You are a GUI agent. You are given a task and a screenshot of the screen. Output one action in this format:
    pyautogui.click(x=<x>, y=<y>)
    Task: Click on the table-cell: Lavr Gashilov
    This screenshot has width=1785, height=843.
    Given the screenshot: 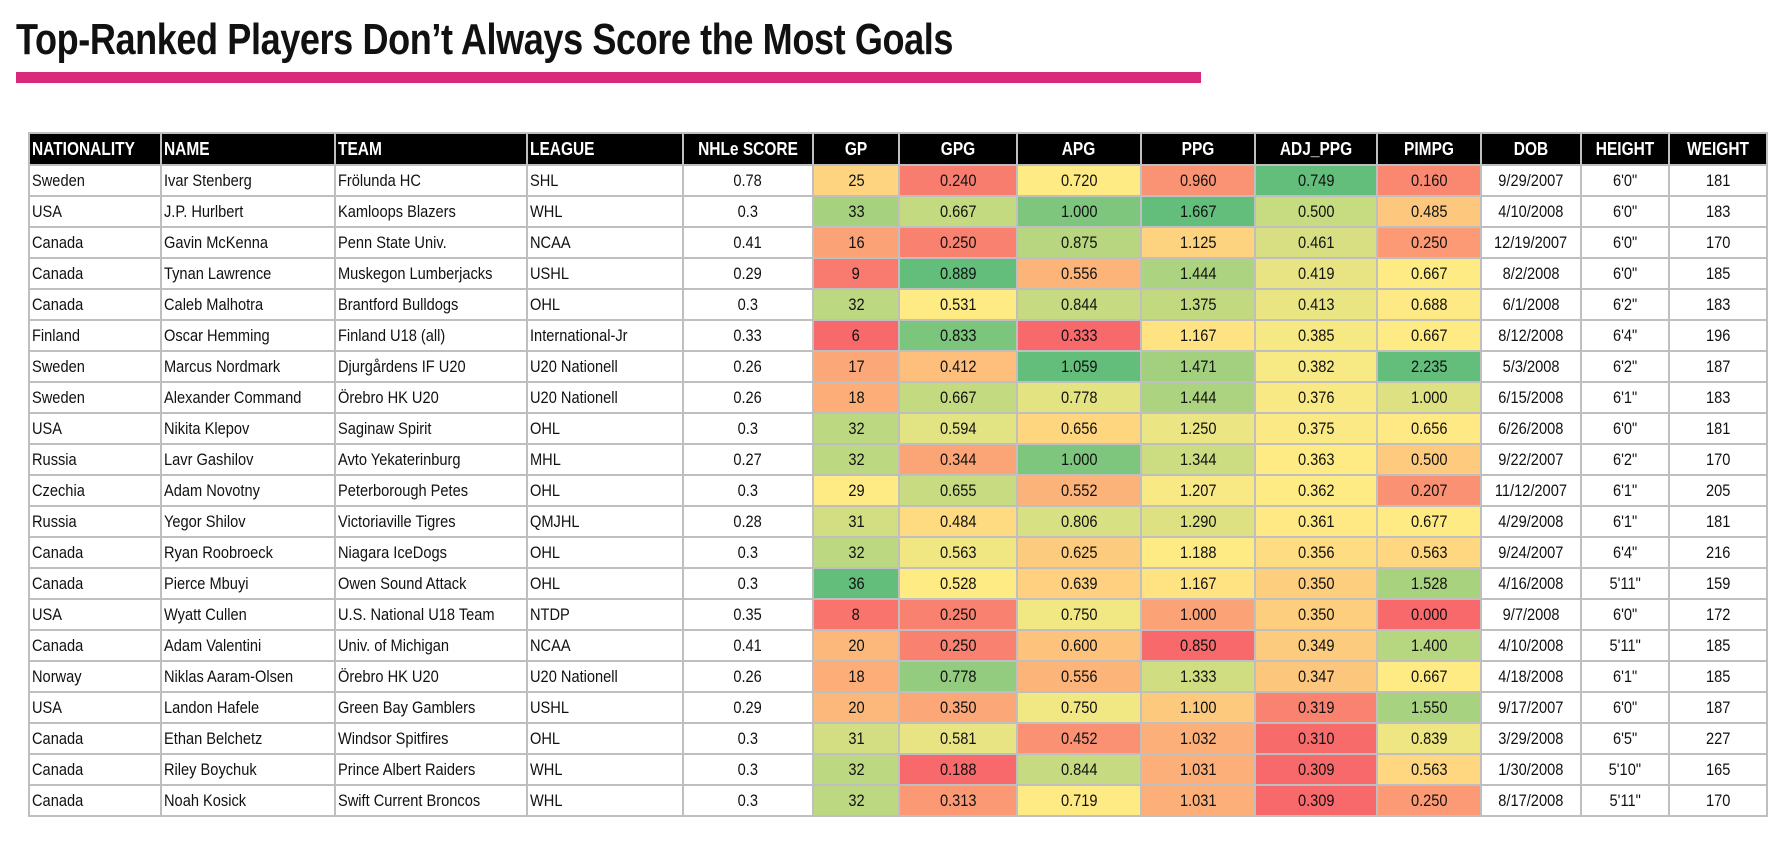 What is the action you would take?
    pyautogui.click(x=248, y=459)
    